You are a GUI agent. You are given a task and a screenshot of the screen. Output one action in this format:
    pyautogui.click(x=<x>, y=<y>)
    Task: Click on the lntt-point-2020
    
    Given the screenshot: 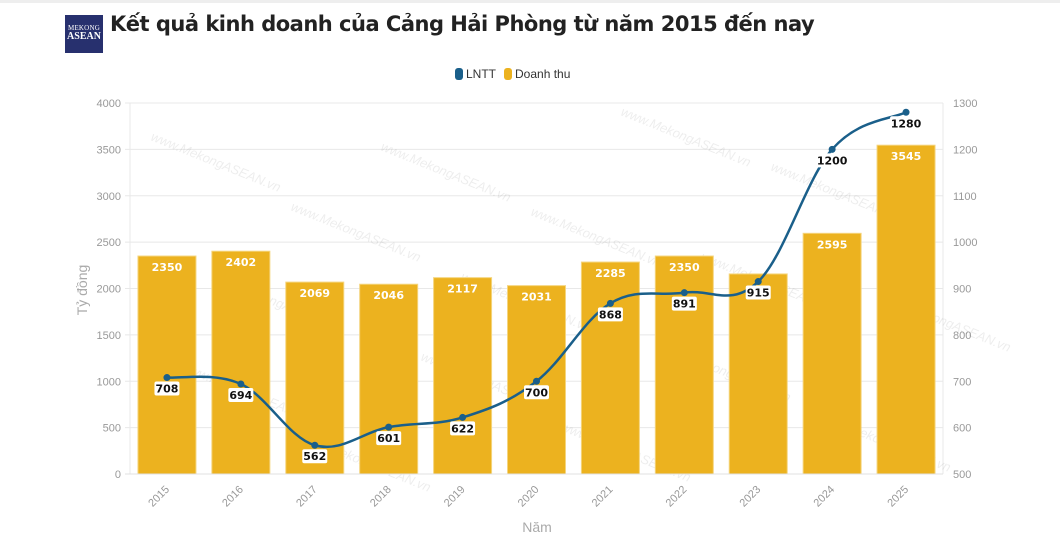 What is the action you would take?
    pyautogui.click(x=536, y=381)
    